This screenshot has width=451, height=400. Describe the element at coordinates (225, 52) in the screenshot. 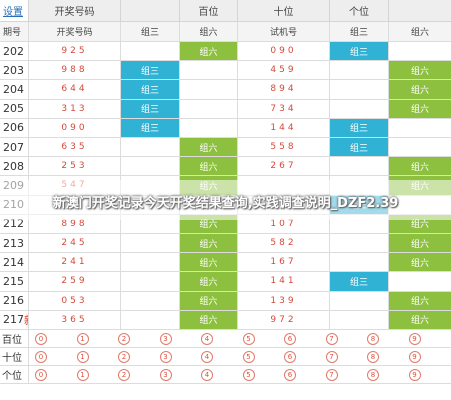

I see `table-row: 202 925 组六 090 组三` at that location.